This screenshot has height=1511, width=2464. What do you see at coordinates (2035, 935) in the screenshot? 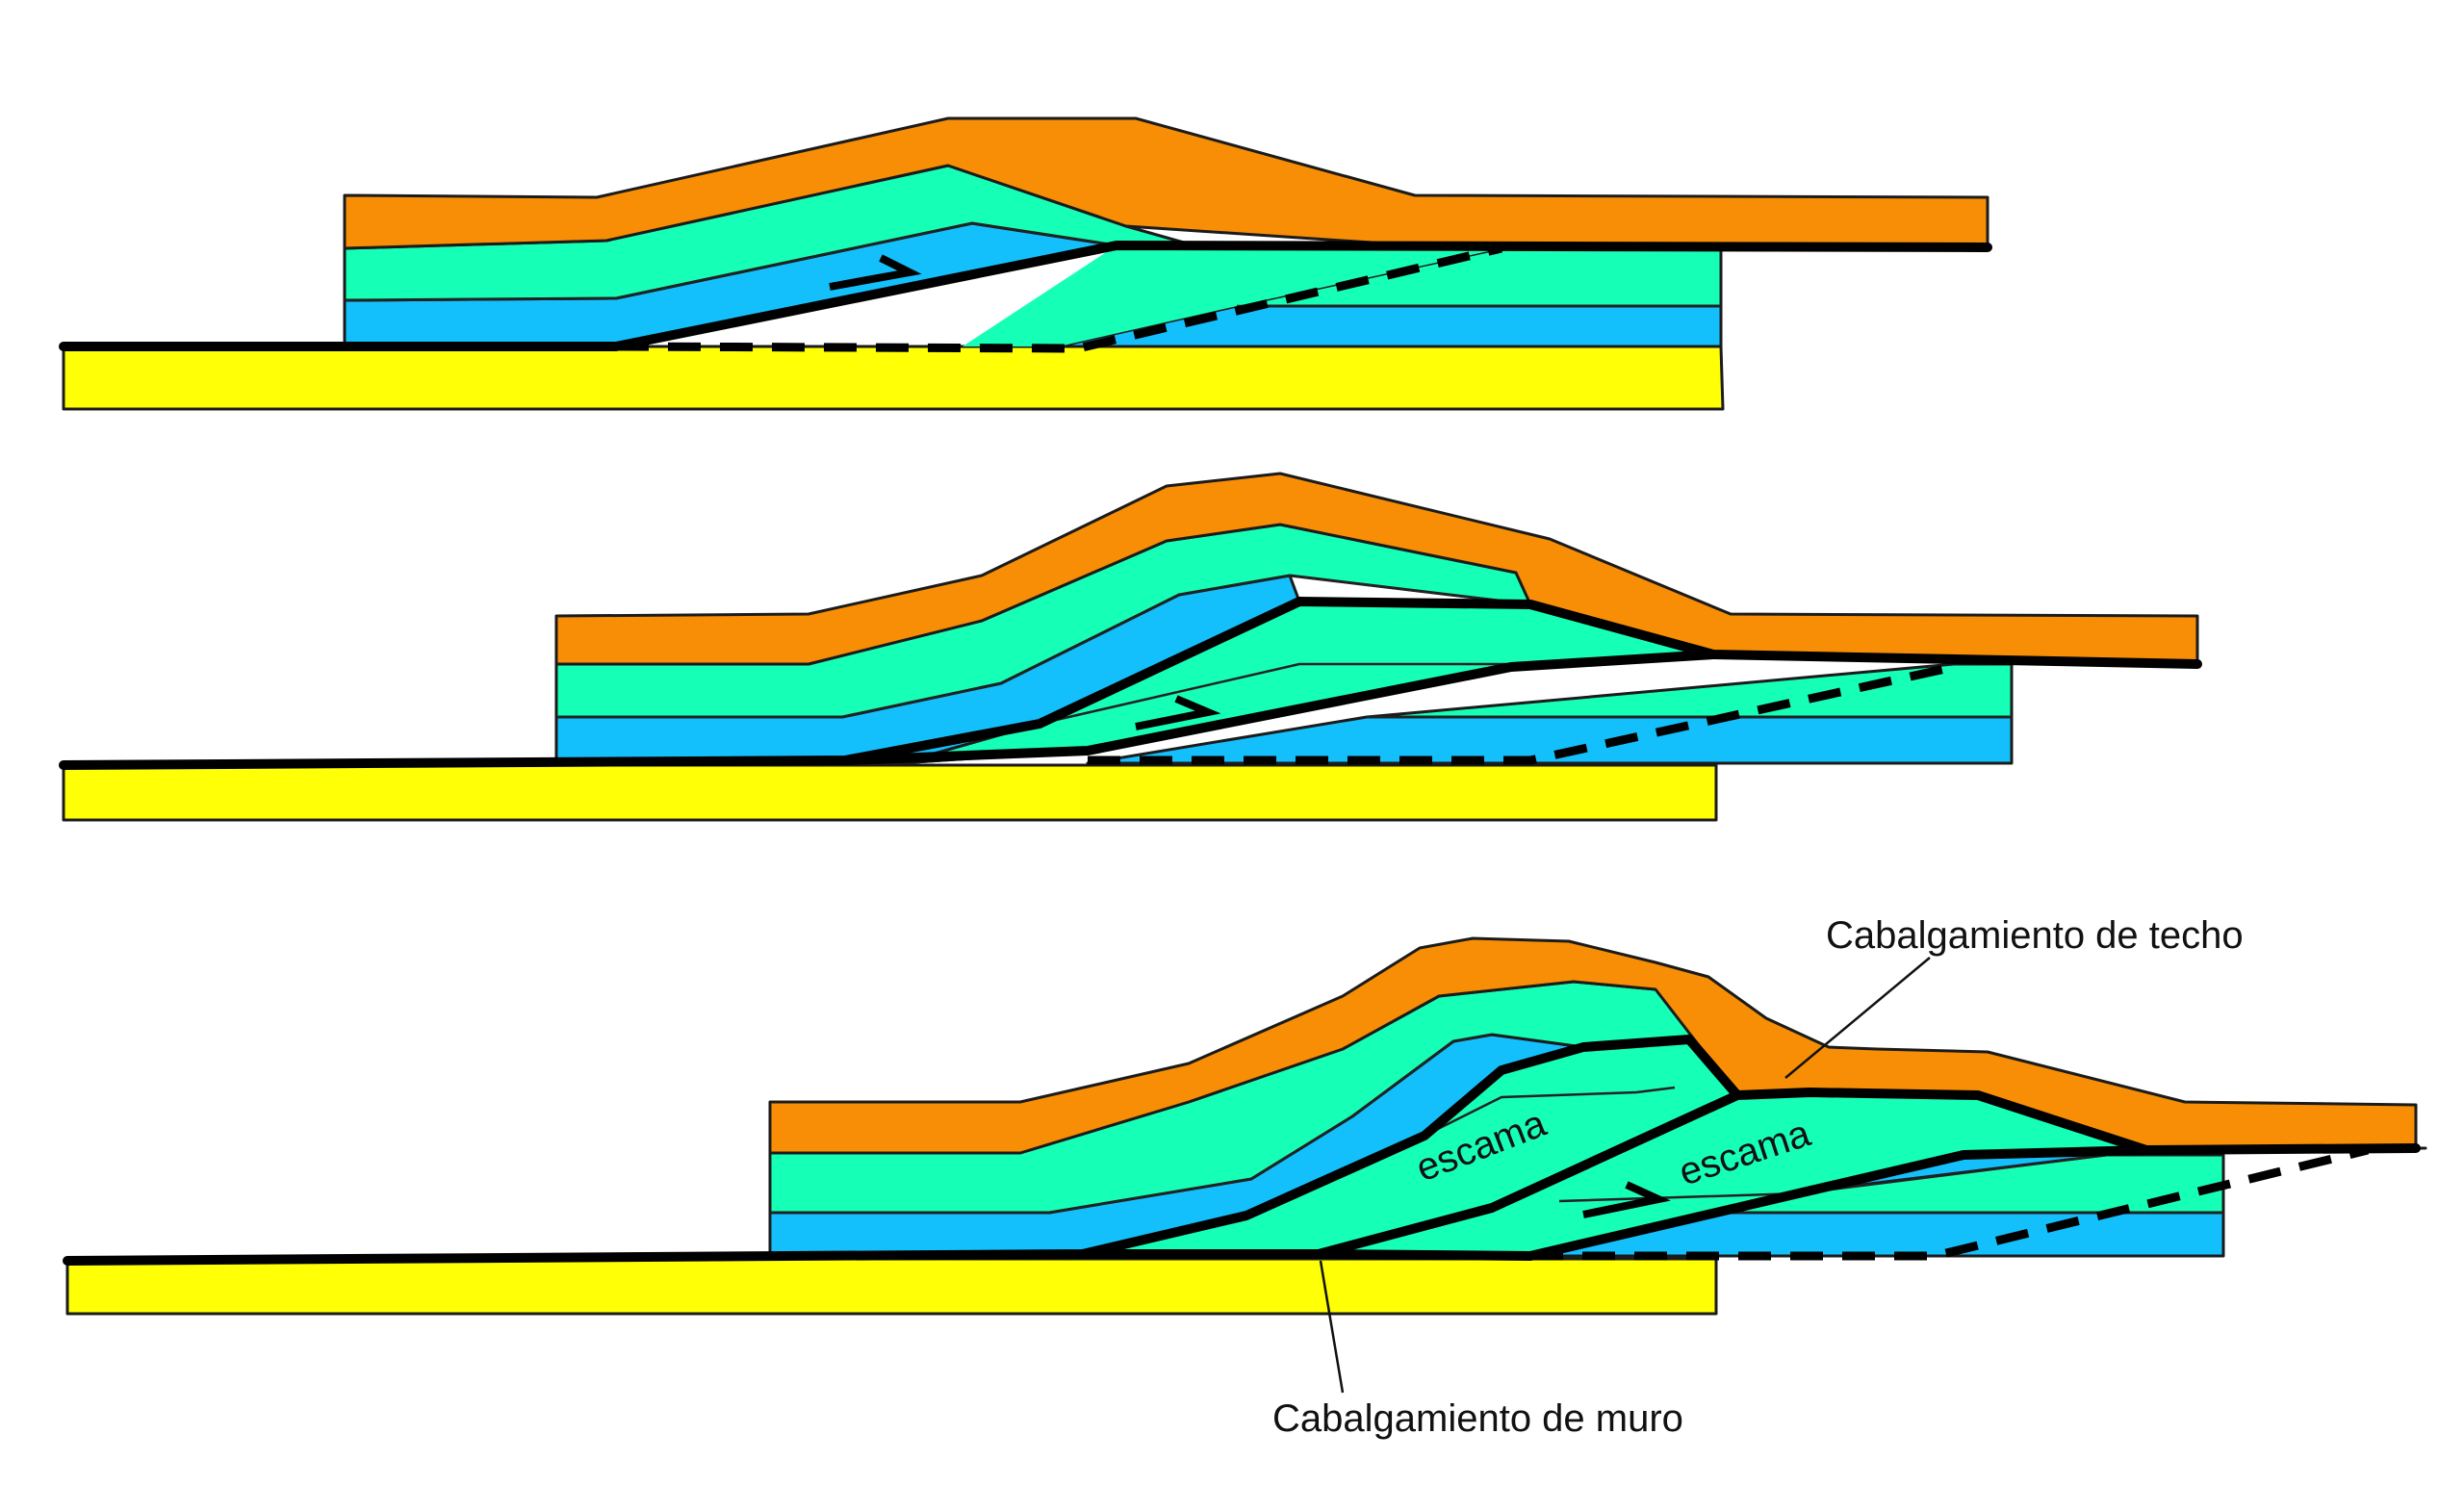
I see `roof-thrust-label: Cabalgamiento de techo` at bounding box center [2035, 935].